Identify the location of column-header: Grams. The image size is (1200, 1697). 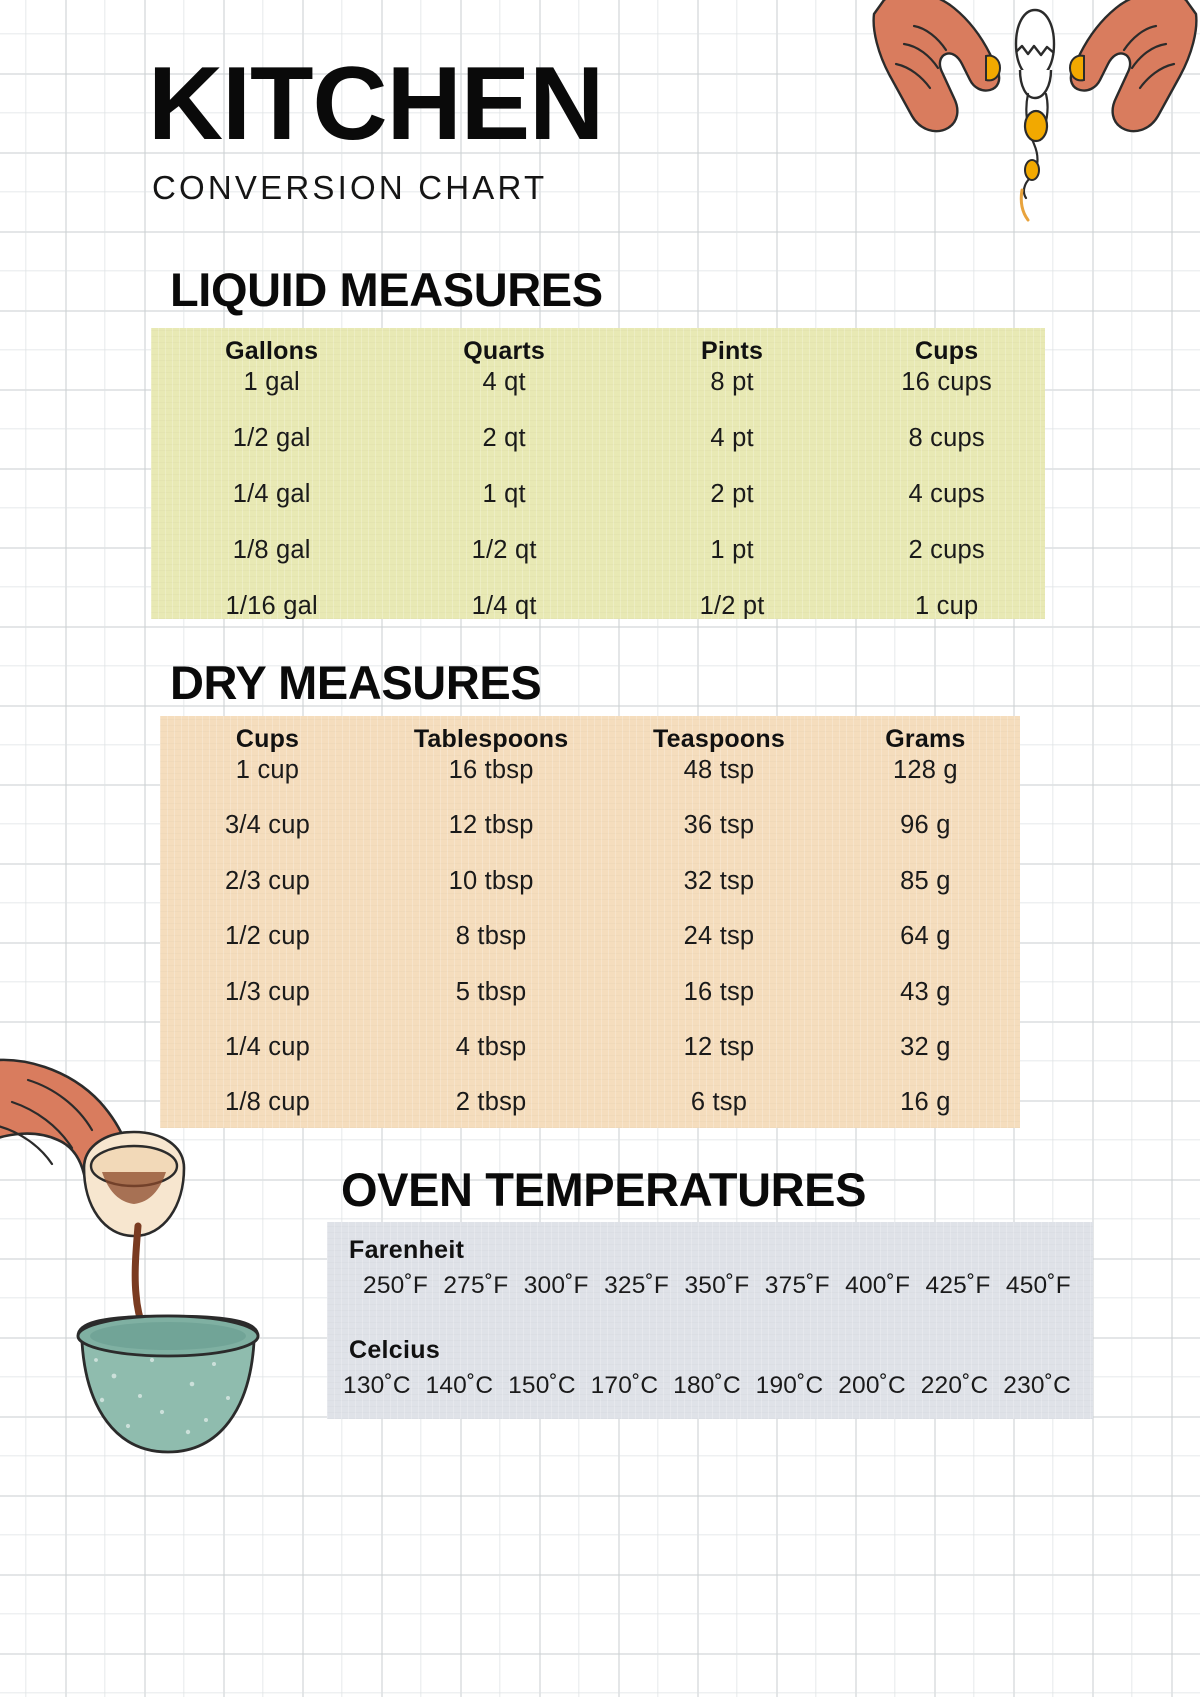
(925, 739).